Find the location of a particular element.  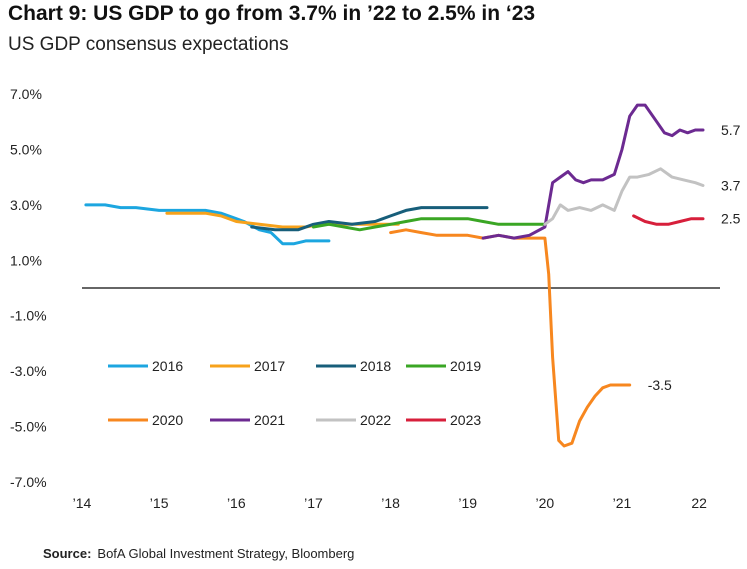

end-label: 3.7 is located at coordinates (731, 185).